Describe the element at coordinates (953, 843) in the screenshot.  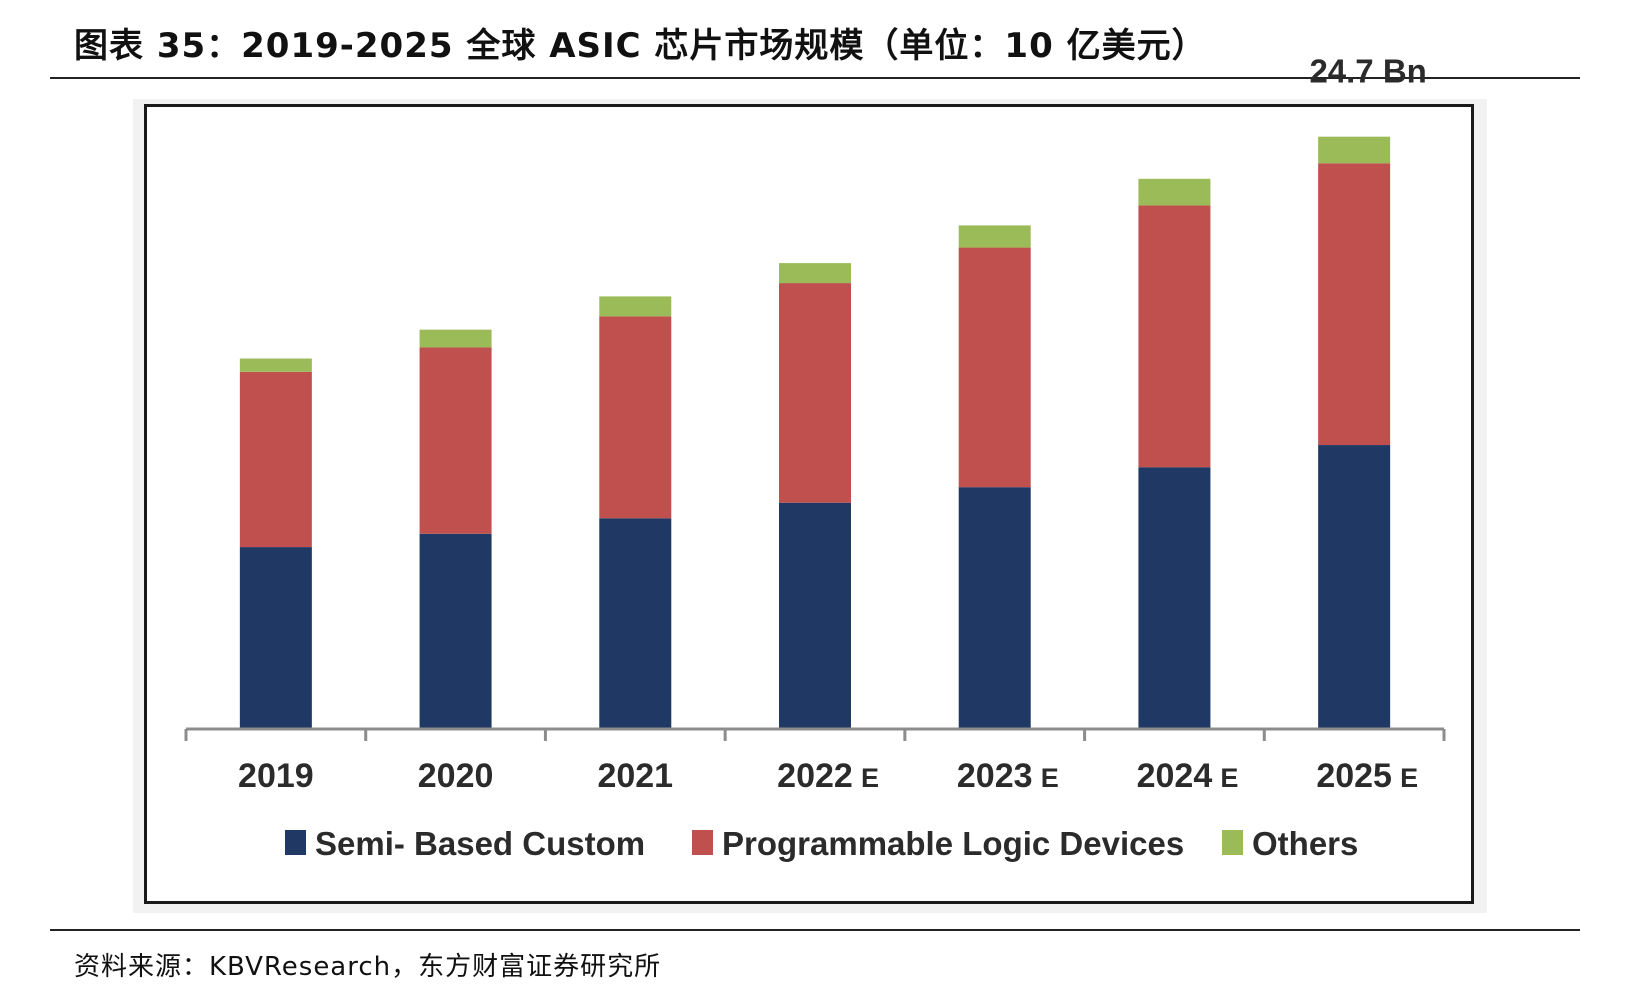
I see `legend-label-1: Programmable Logic Devices` at that location.